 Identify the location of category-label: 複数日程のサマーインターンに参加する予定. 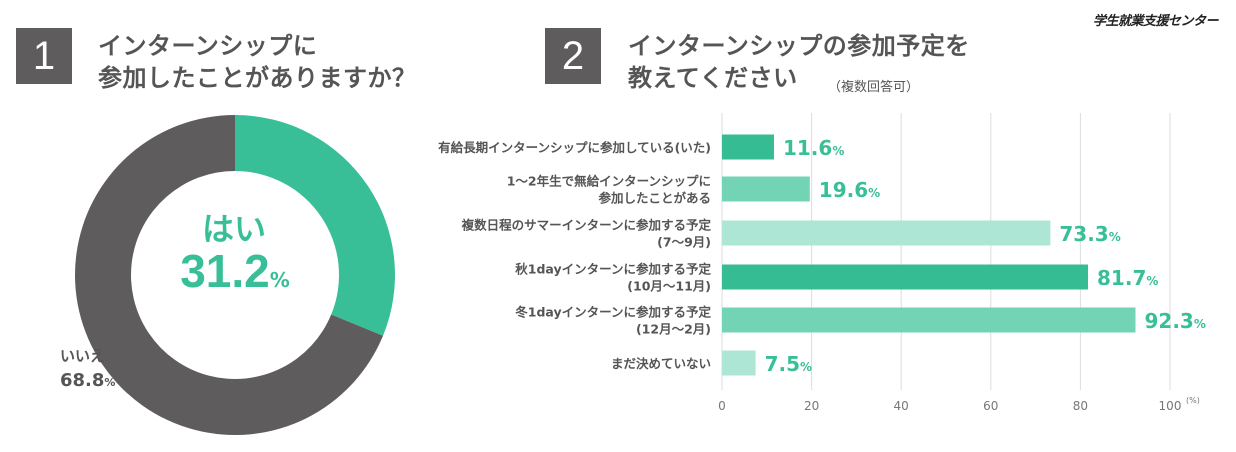
(586, 225).